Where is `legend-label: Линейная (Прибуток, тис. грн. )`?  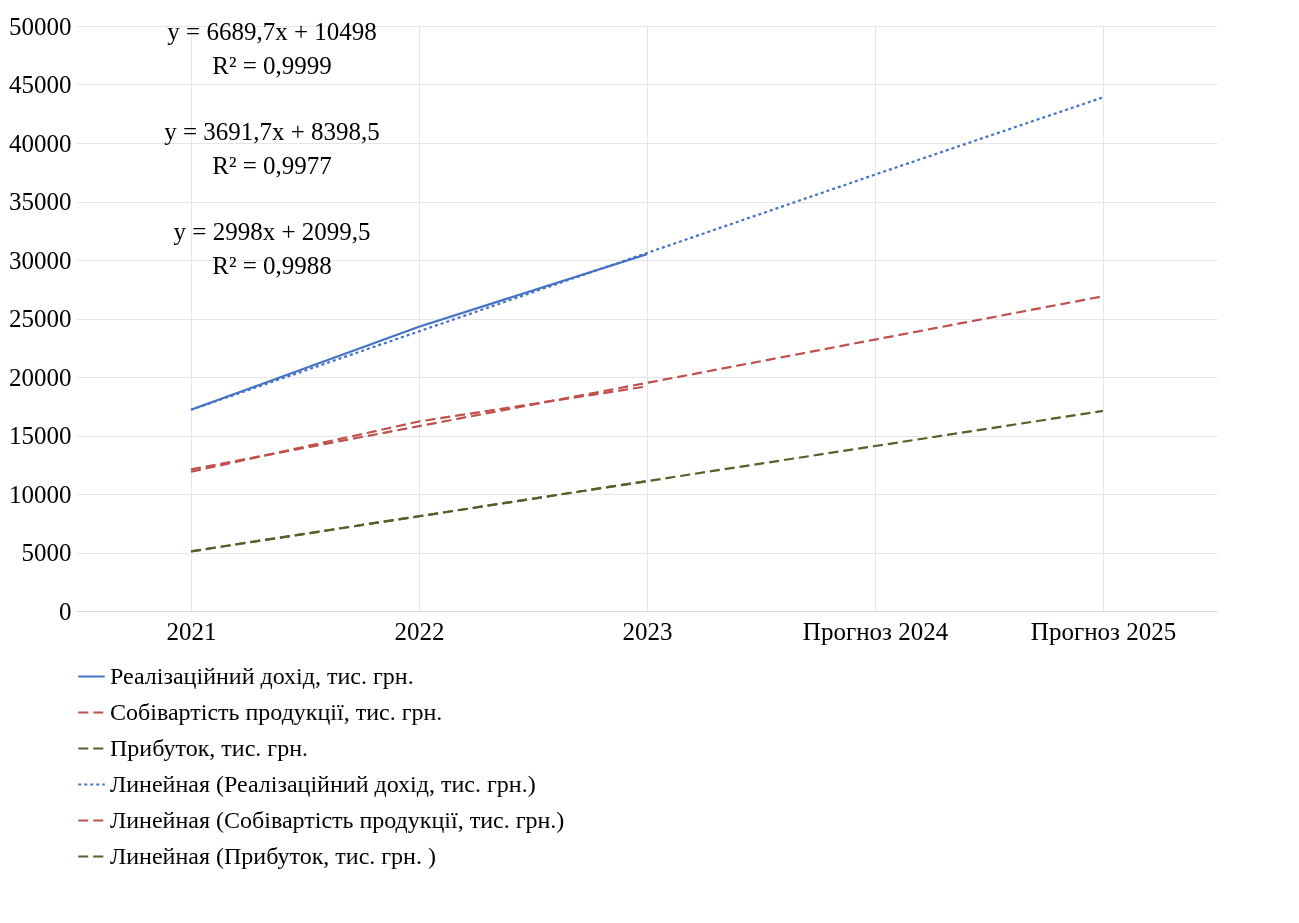 legend-label: Линейная (Прибуток, тис. грн. ) is located at coordinates (273, 855).